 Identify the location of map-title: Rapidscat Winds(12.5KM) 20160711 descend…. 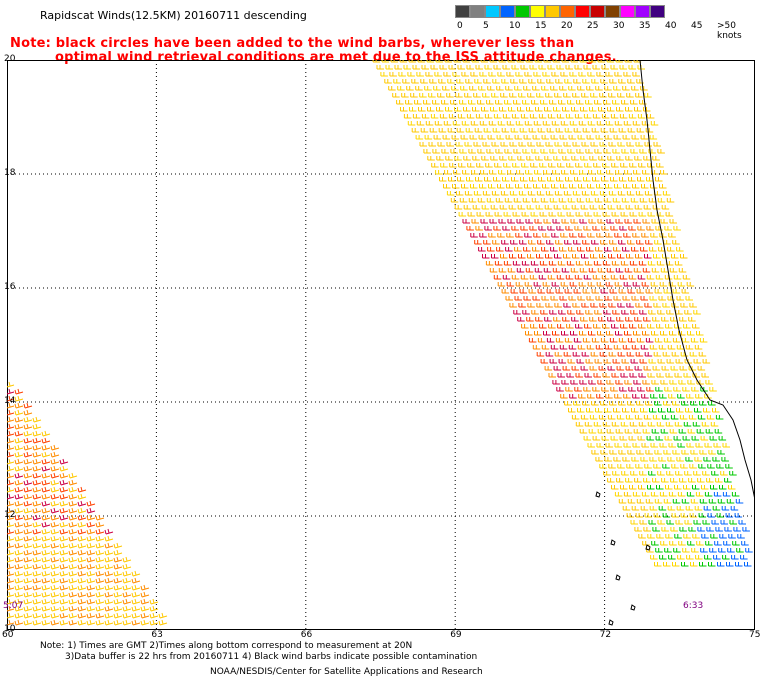
(173, 15).